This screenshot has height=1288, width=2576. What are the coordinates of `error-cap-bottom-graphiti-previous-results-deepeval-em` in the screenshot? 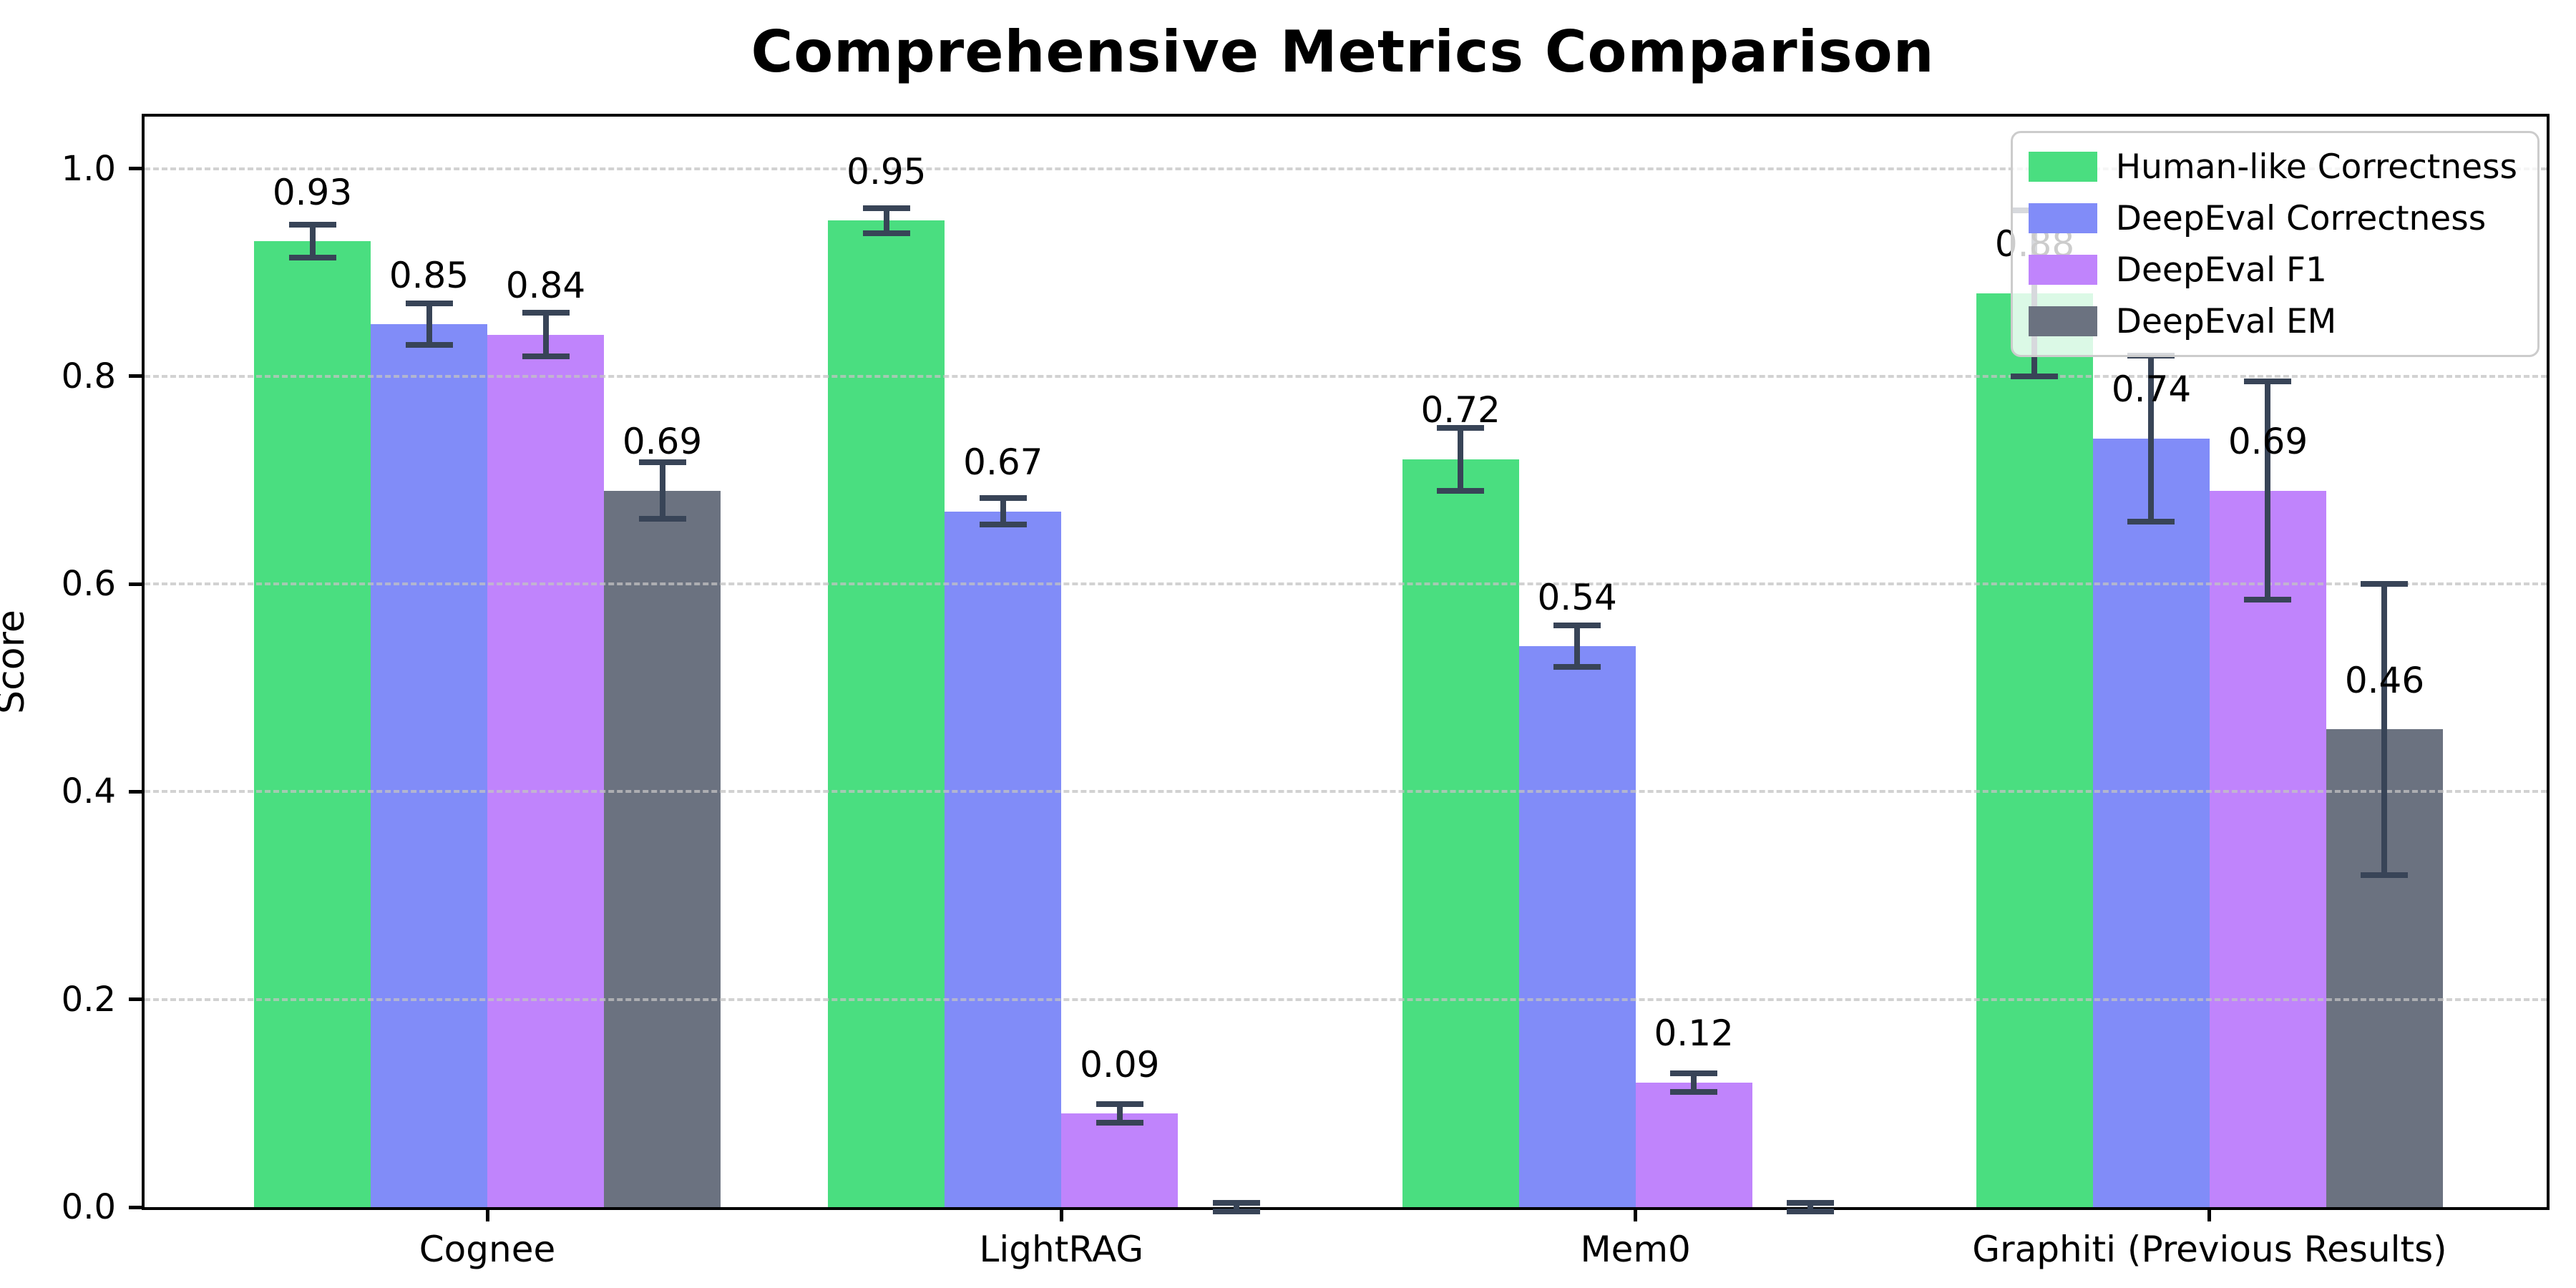 It's located at (2385, 875).